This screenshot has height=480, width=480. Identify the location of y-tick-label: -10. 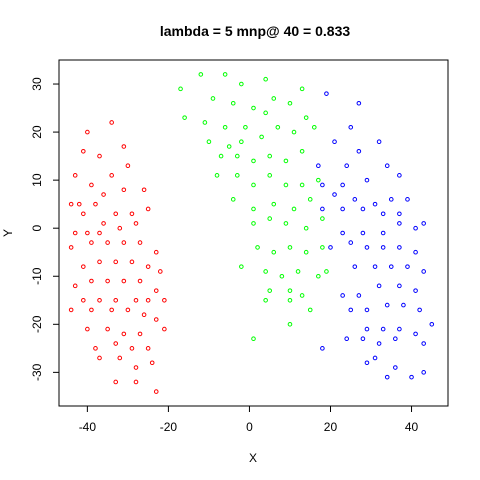
(37, 276).